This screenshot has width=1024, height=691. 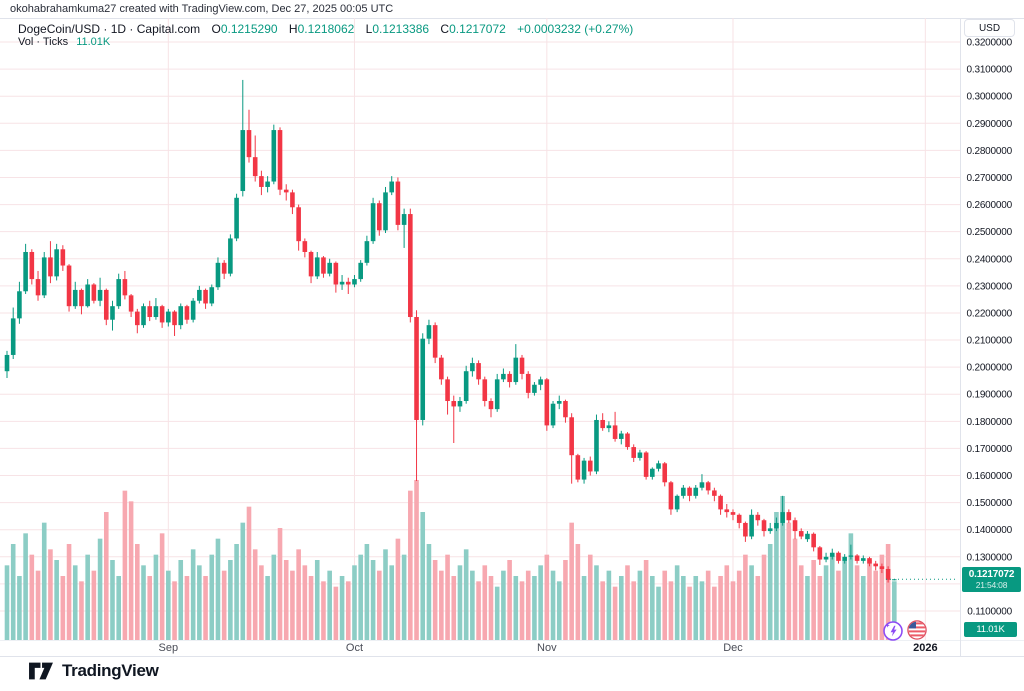 What do you see at coordinates (917, 630) in the screenshot?
I see `us-flag-event-icon` at bounding box center [917, 630].